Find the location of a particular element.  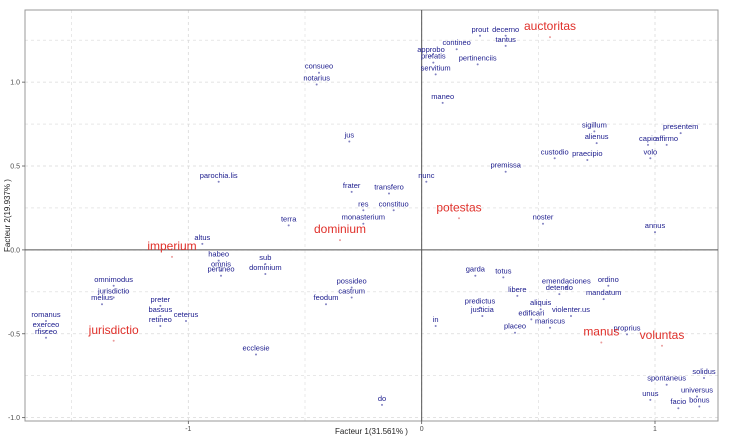

word-label: maneo is located at coordinates (442, 96).